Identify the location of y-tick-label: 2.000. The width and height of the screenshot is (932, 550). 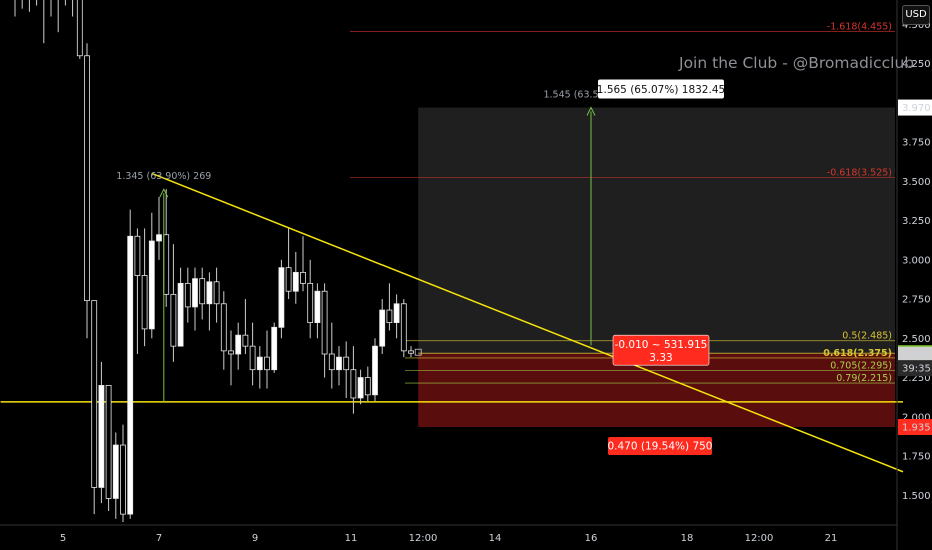
(916, 417).